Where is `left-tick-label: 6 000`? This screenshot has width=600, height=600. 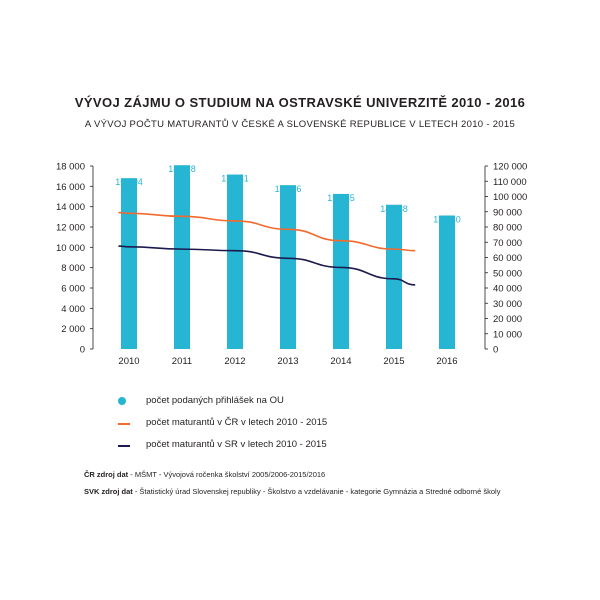 left-tick-label: 6 000 is located at coordinates (73, 289).